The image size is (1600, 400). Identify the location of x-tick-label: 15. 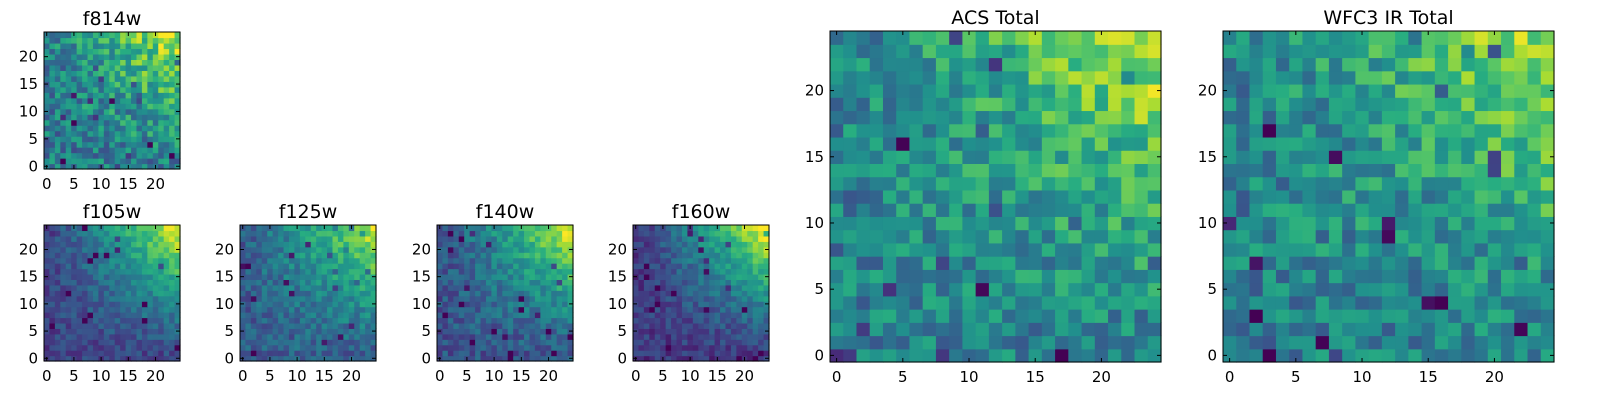
(128, 376).